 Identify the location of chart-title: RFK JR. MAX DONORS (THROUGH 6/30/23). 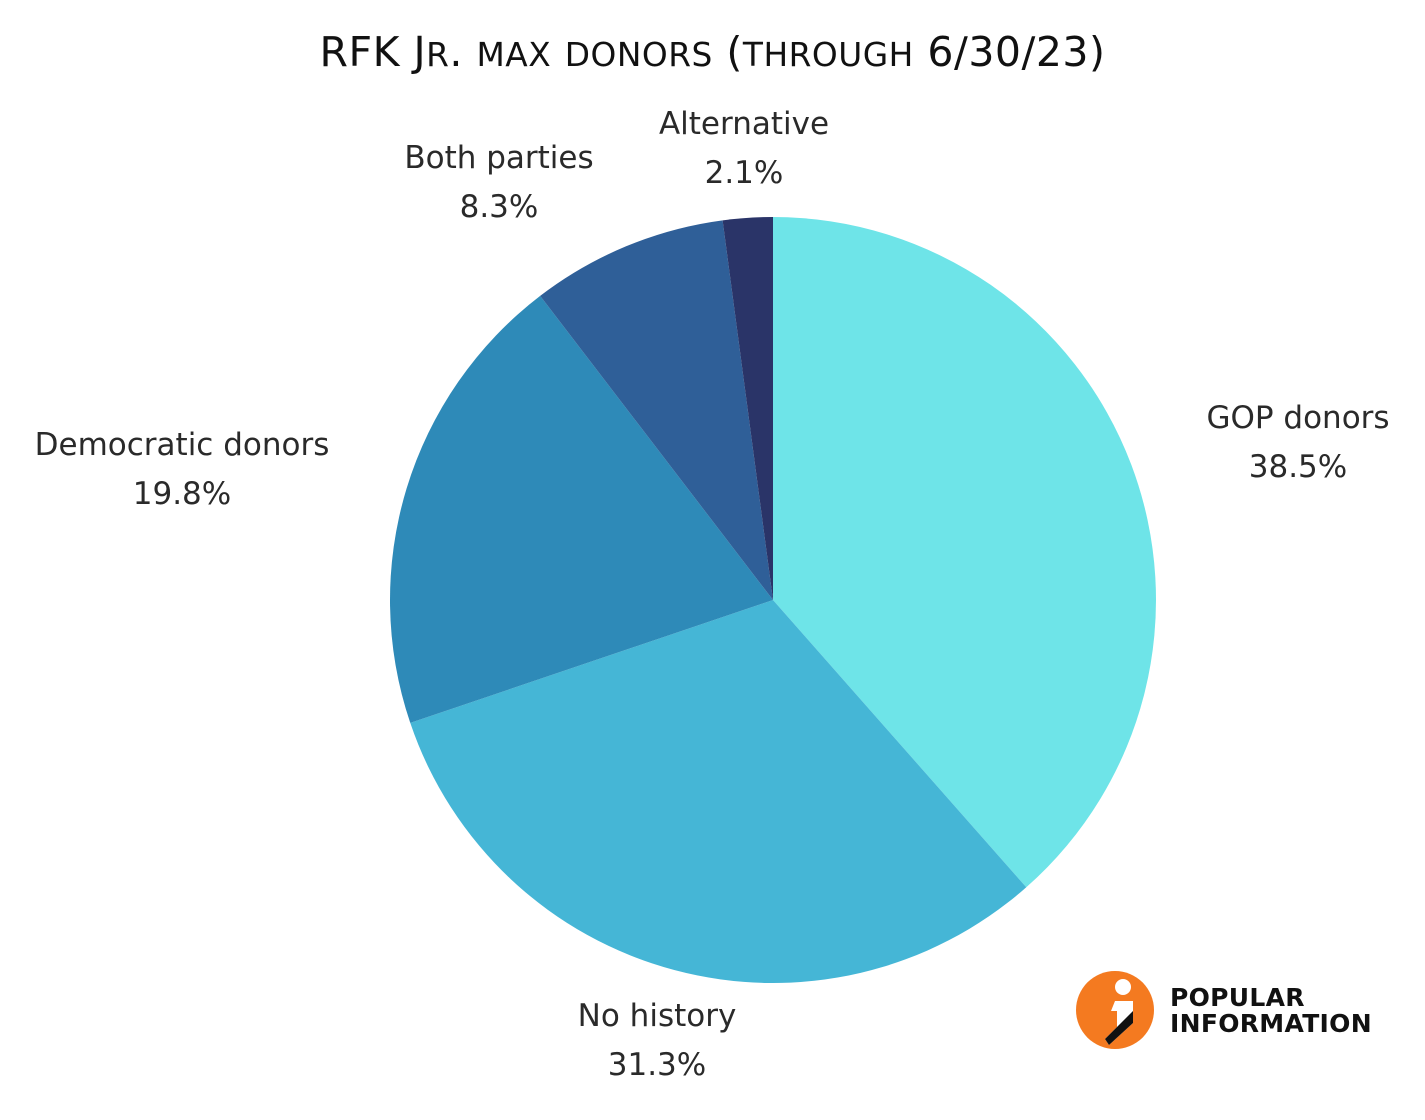
(712, 52).